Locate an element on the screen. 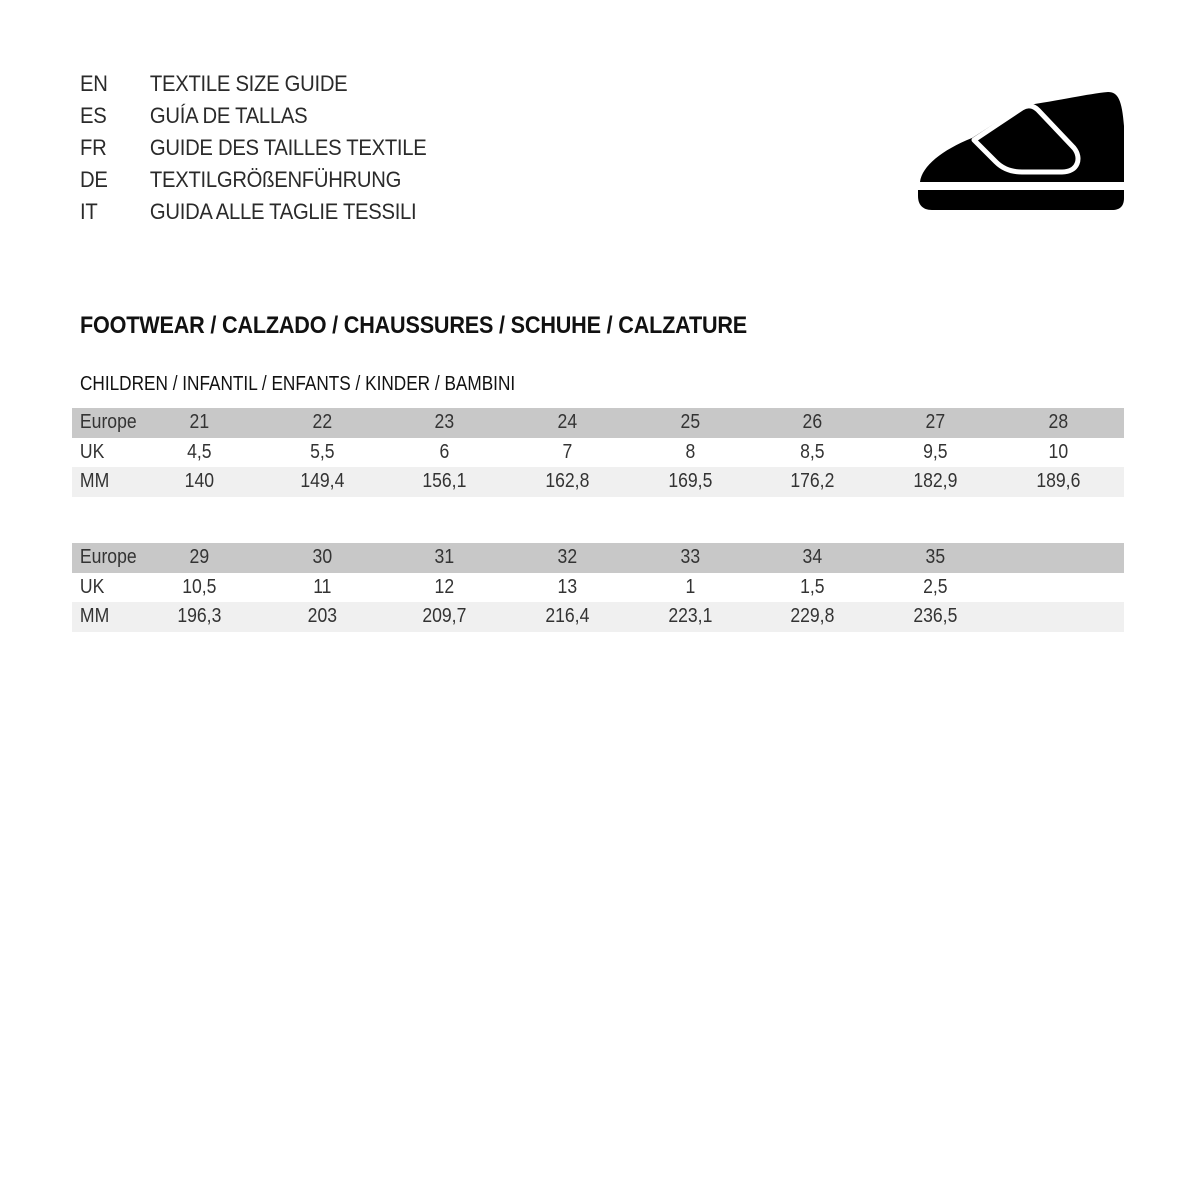 The image size is (1200, 1200). table-cell: 32 is located at coordinates (567, 557).